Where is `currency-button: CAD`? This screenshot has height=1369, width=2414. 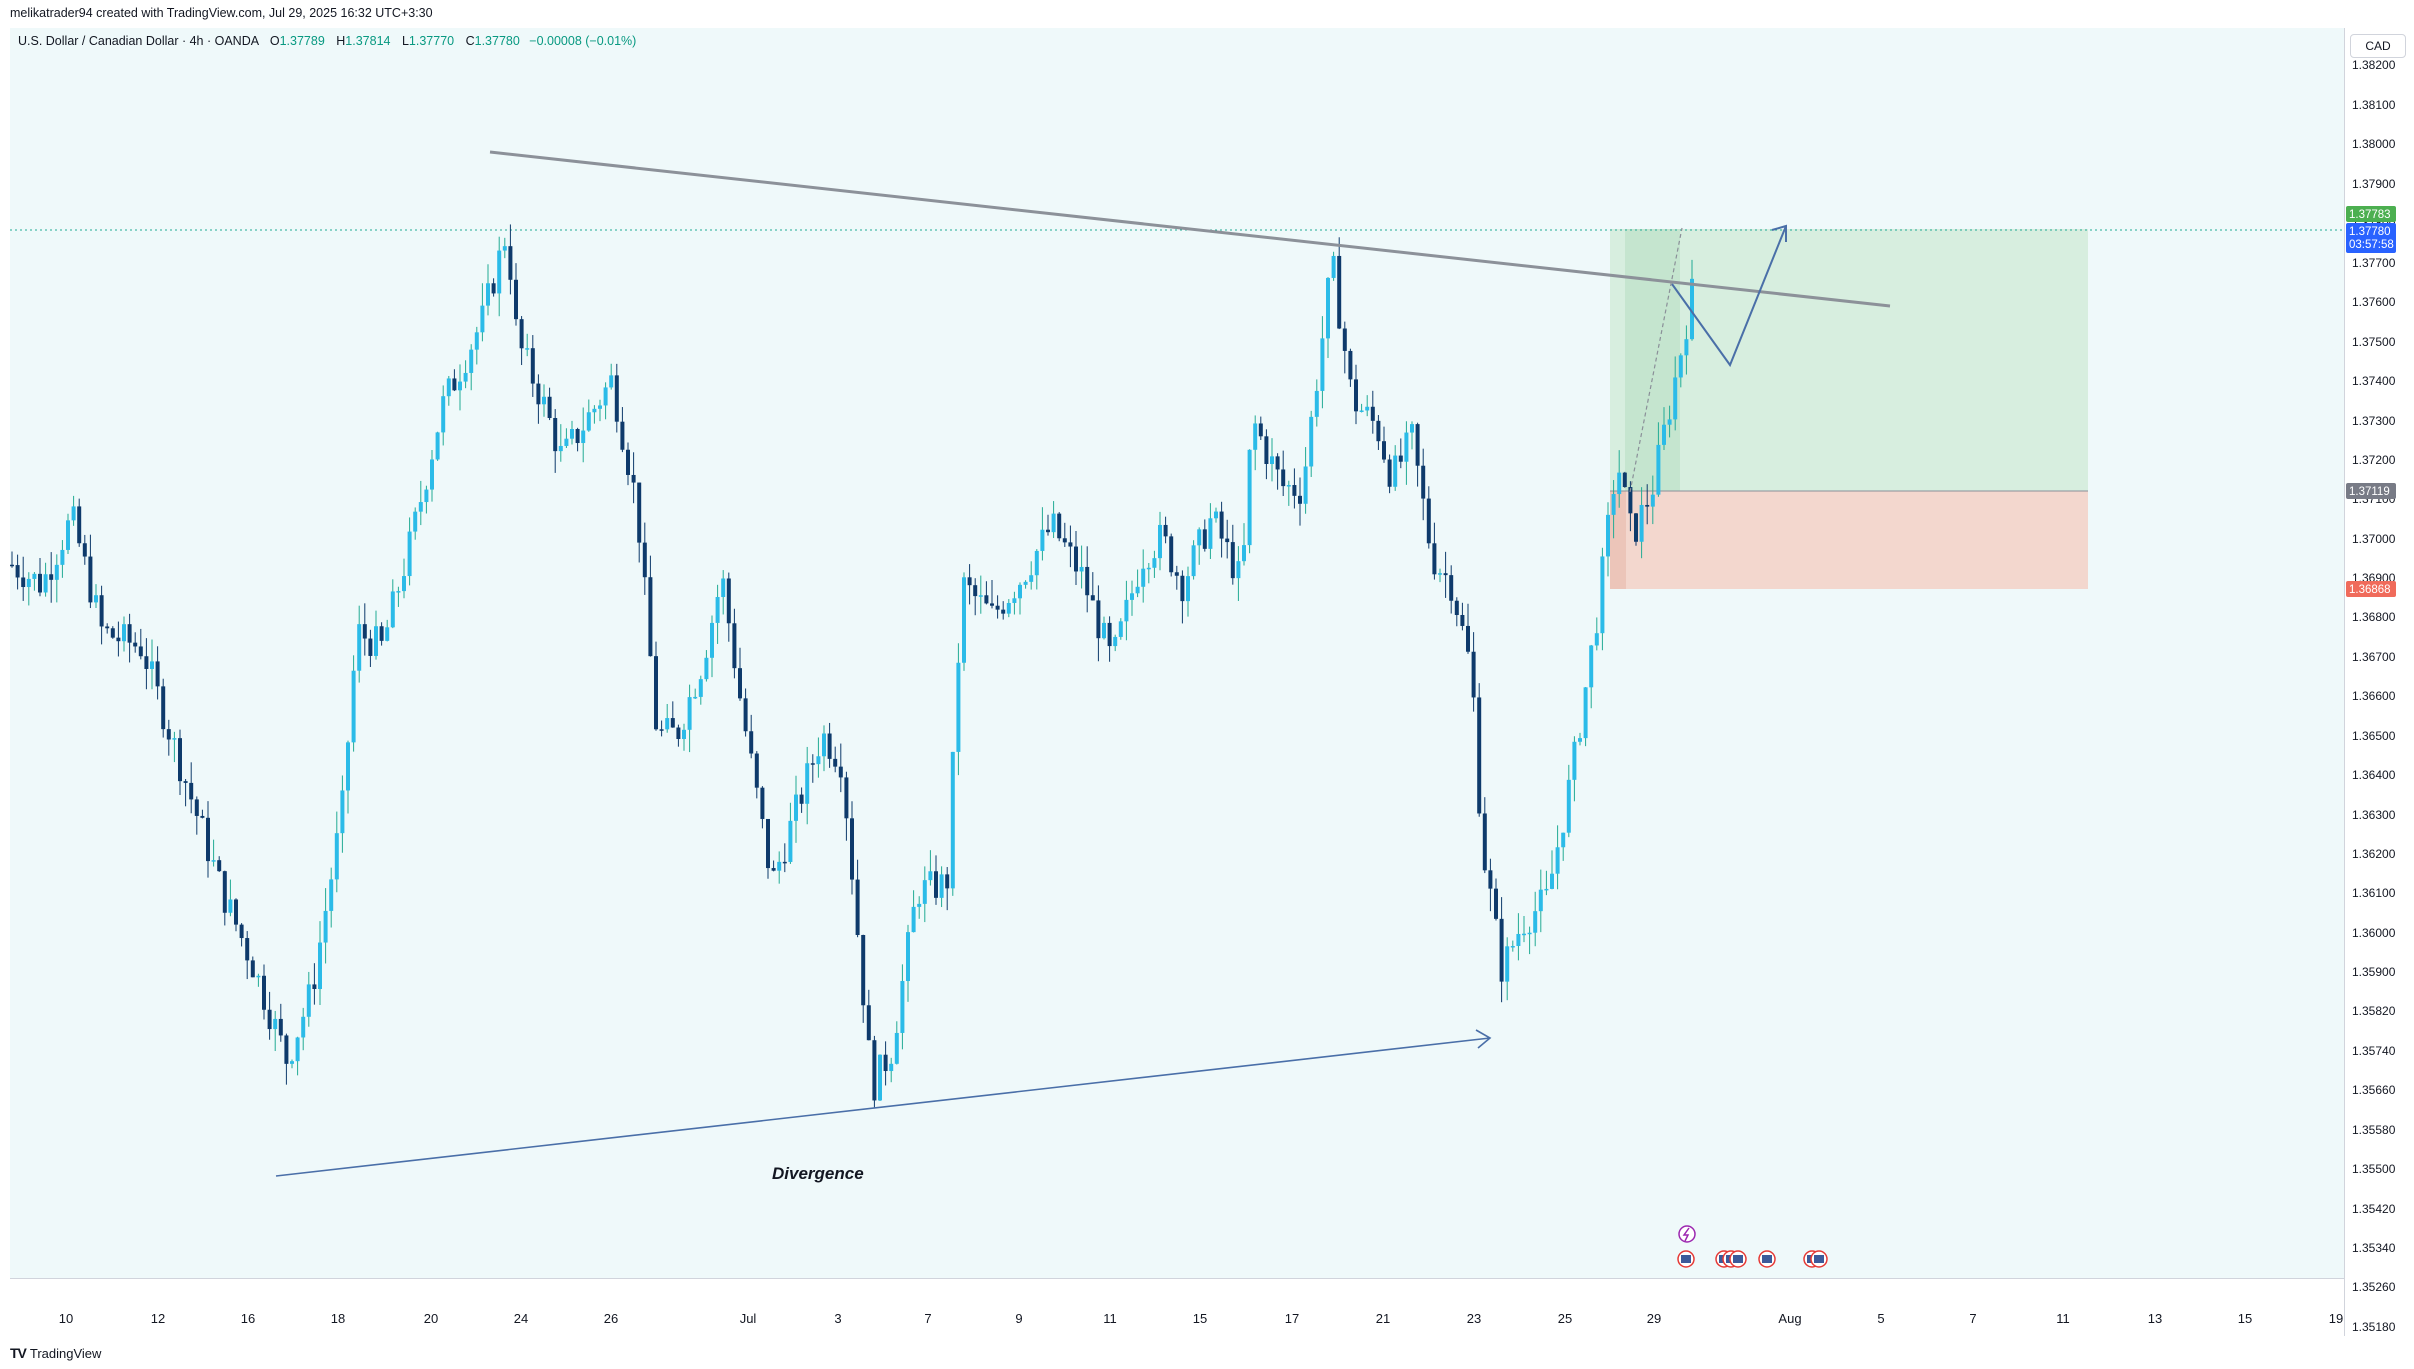
currency-button: CAD is located at coordinates (2378, 46).